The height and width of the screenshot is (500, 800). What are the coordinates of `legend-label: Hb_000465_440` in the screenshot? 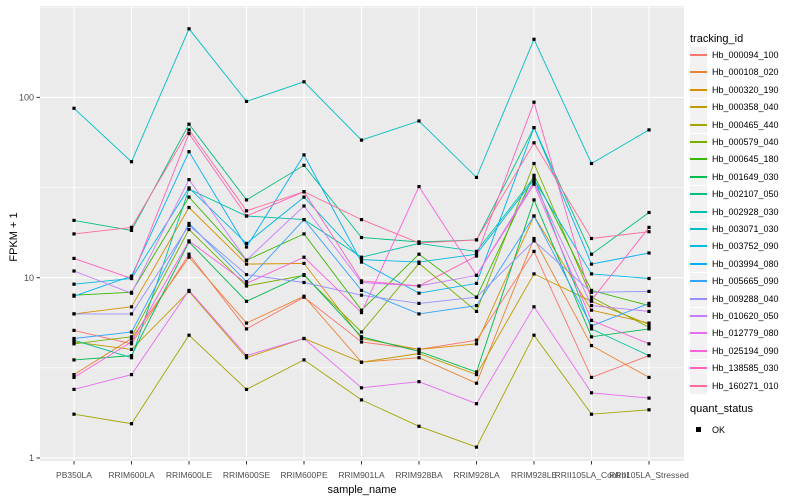 It's located at (745, 124).